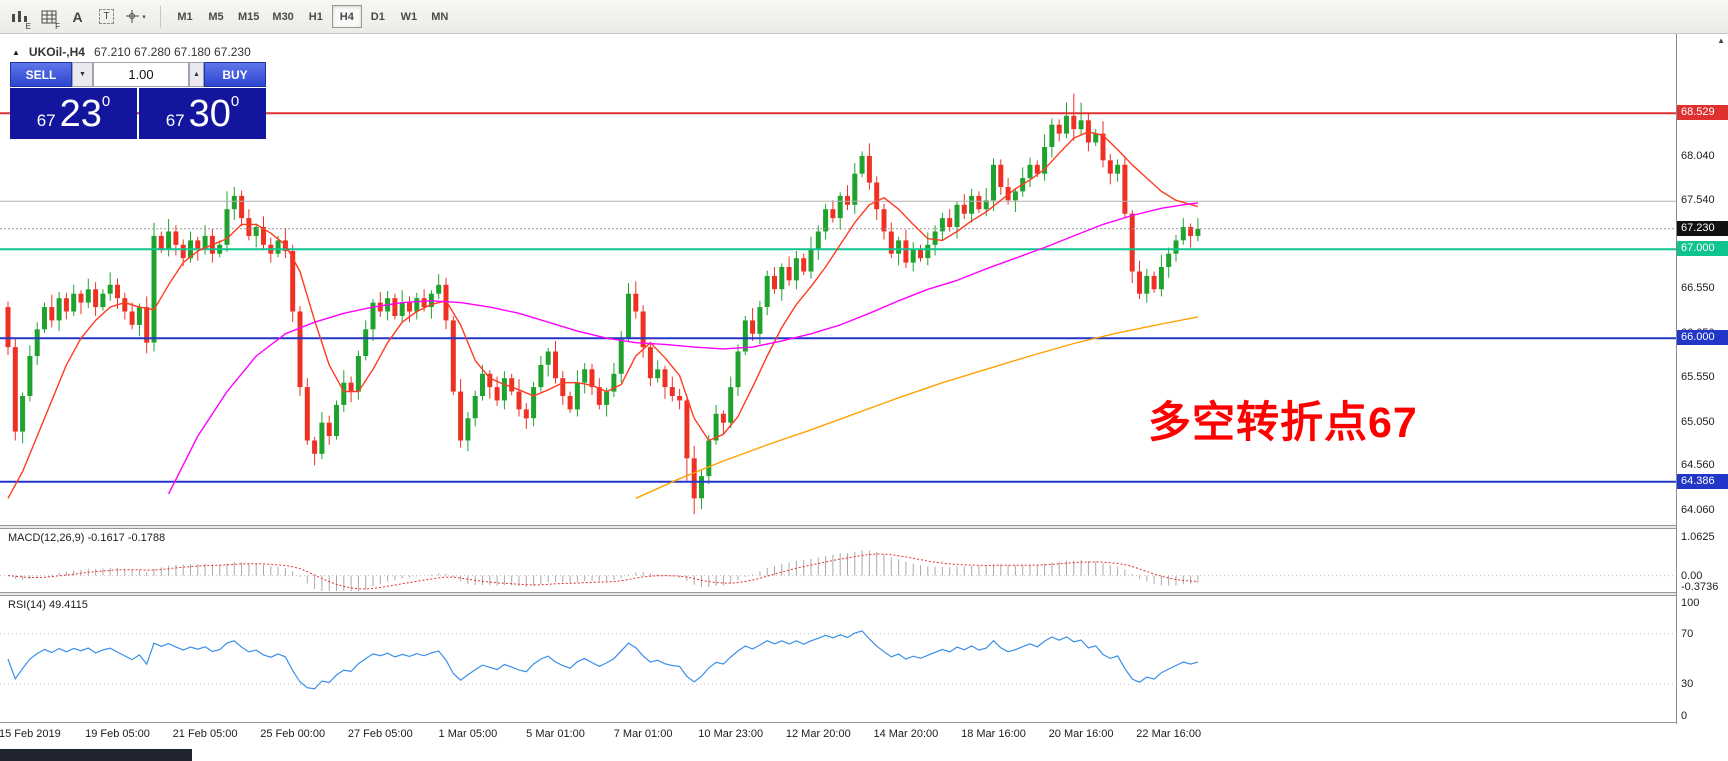 Image resolution: width=1728 pixels, height=761 pixels. I want to click on price-axis-tick: 65.550, so click(1698, 377).